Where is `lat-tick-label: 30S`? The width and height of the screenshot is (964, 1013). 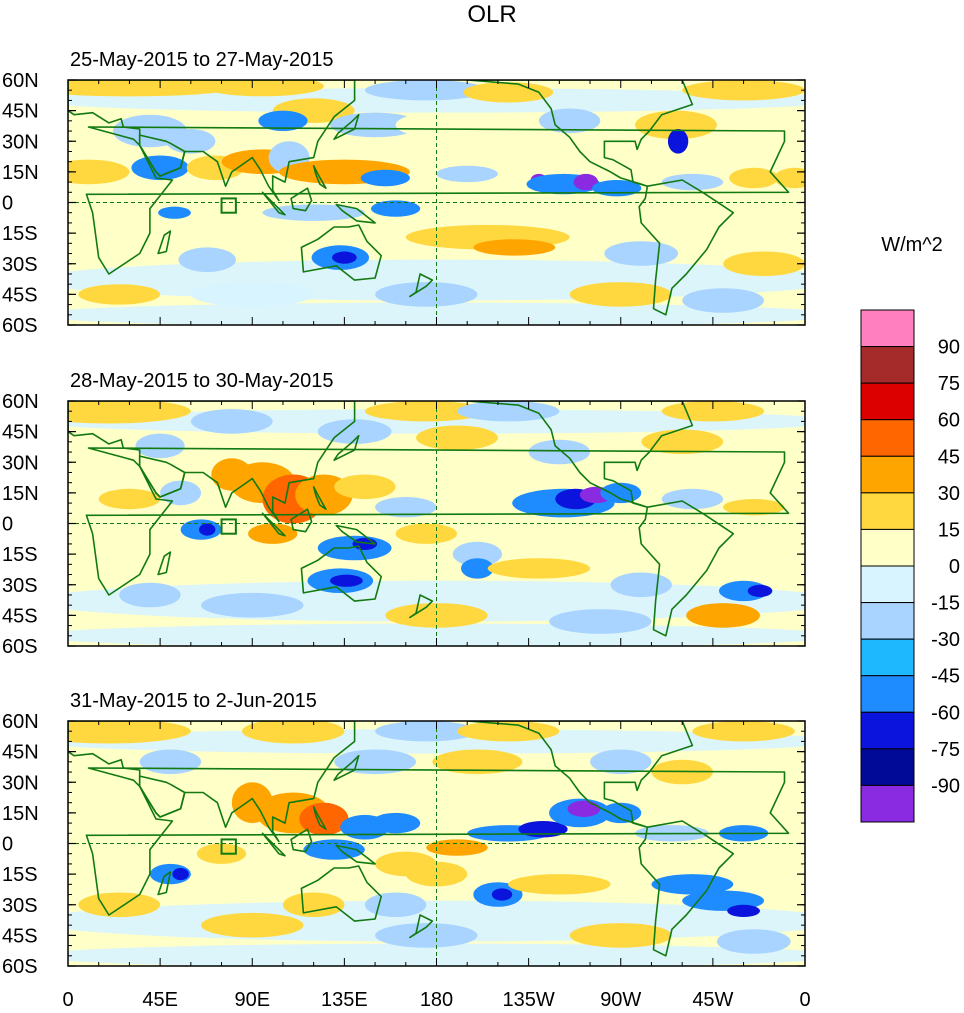 lat-tick-label: 30S is located at coordinates (20, 265).